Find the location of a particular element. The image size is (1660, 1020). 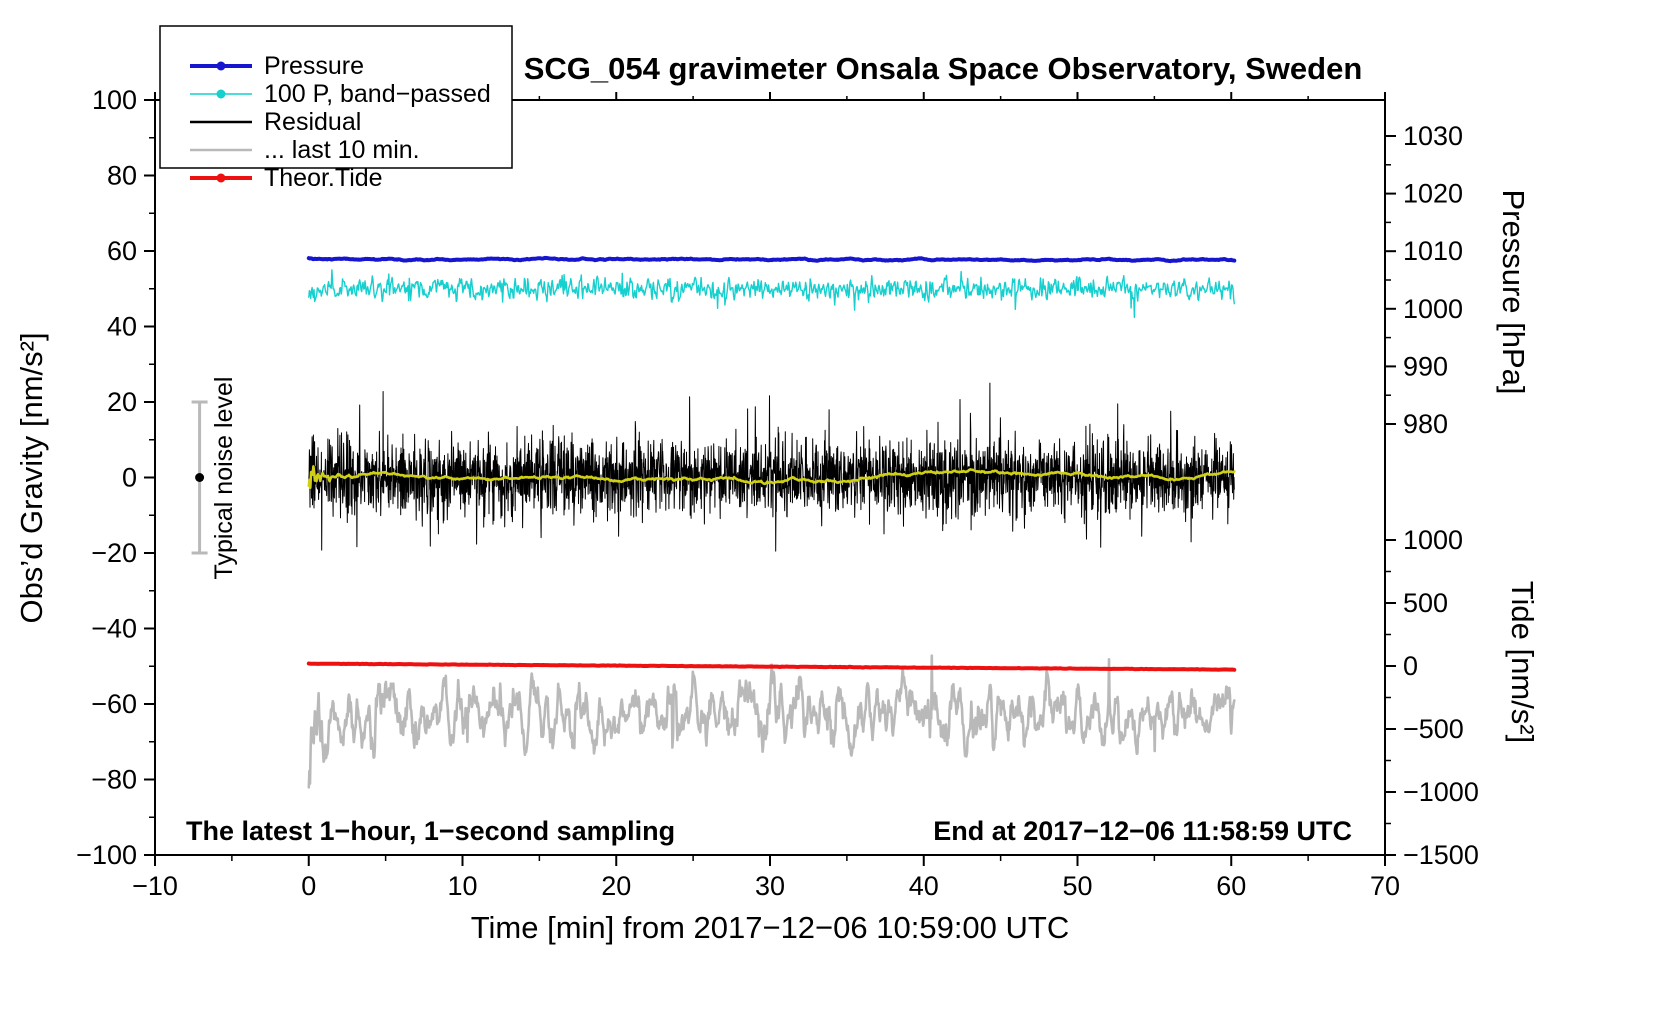

legend-item-pressure: Pressure is located at coordinates (277, 66).